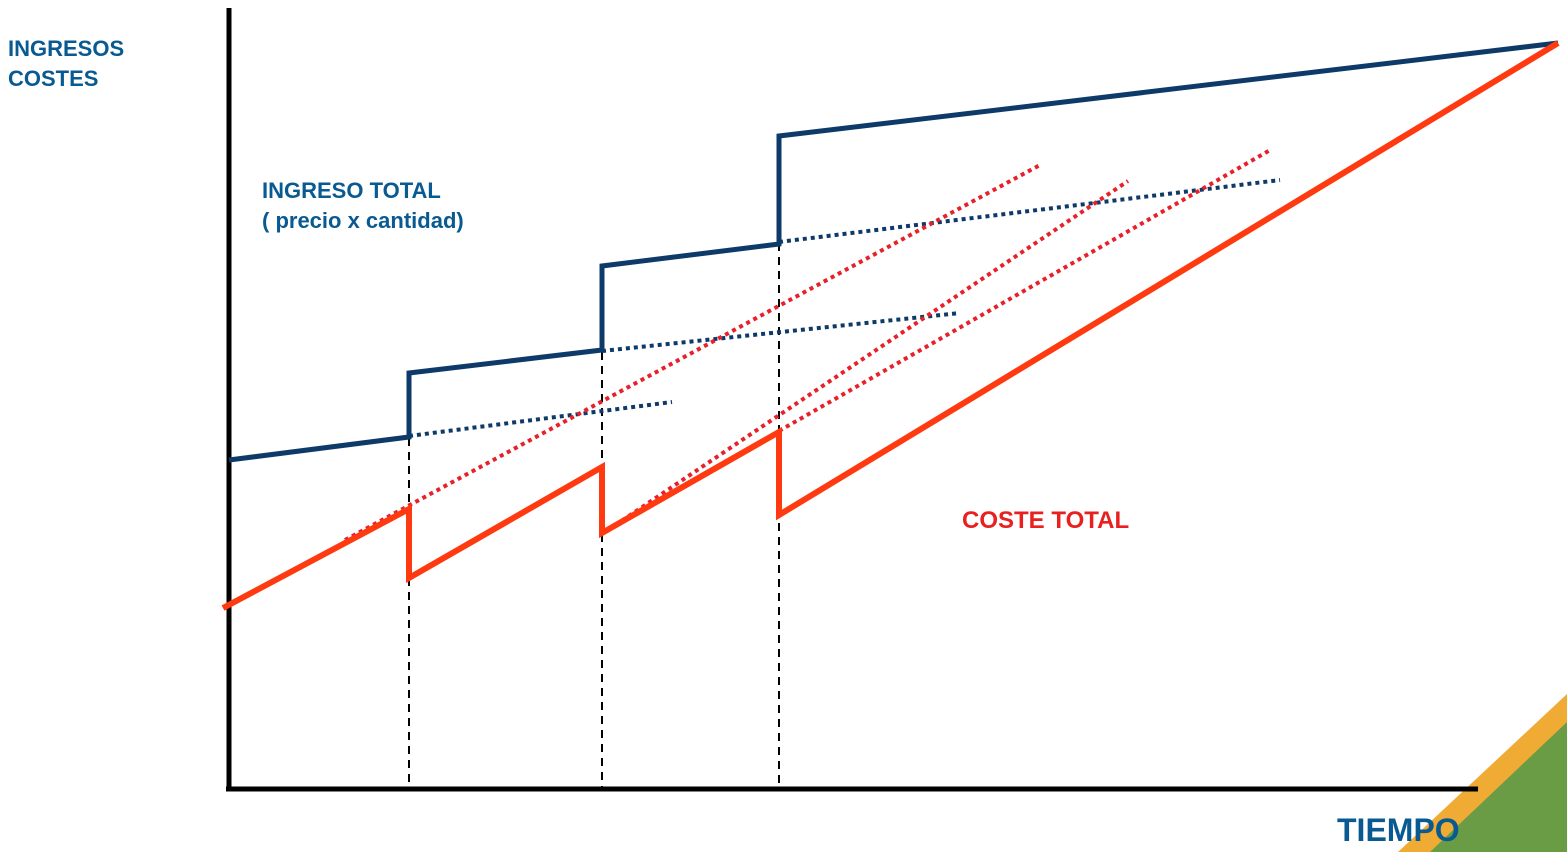 The height and width of the screenshot is (852, 1567). I want to click on total-revenue-label-formula: ( precio x cantidad), so click(363, 220).